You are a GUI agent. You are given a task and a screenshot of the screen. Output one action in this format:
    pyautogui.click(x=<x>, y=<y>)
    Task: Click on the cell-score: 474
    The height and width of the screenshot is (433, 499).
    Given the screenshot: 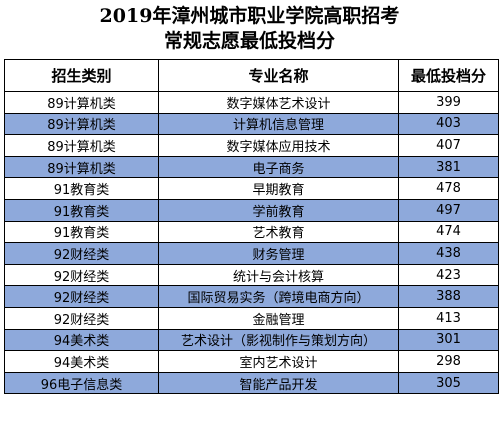 What is the action you would take?
    pyautogui.click(x=448, y=232)
    